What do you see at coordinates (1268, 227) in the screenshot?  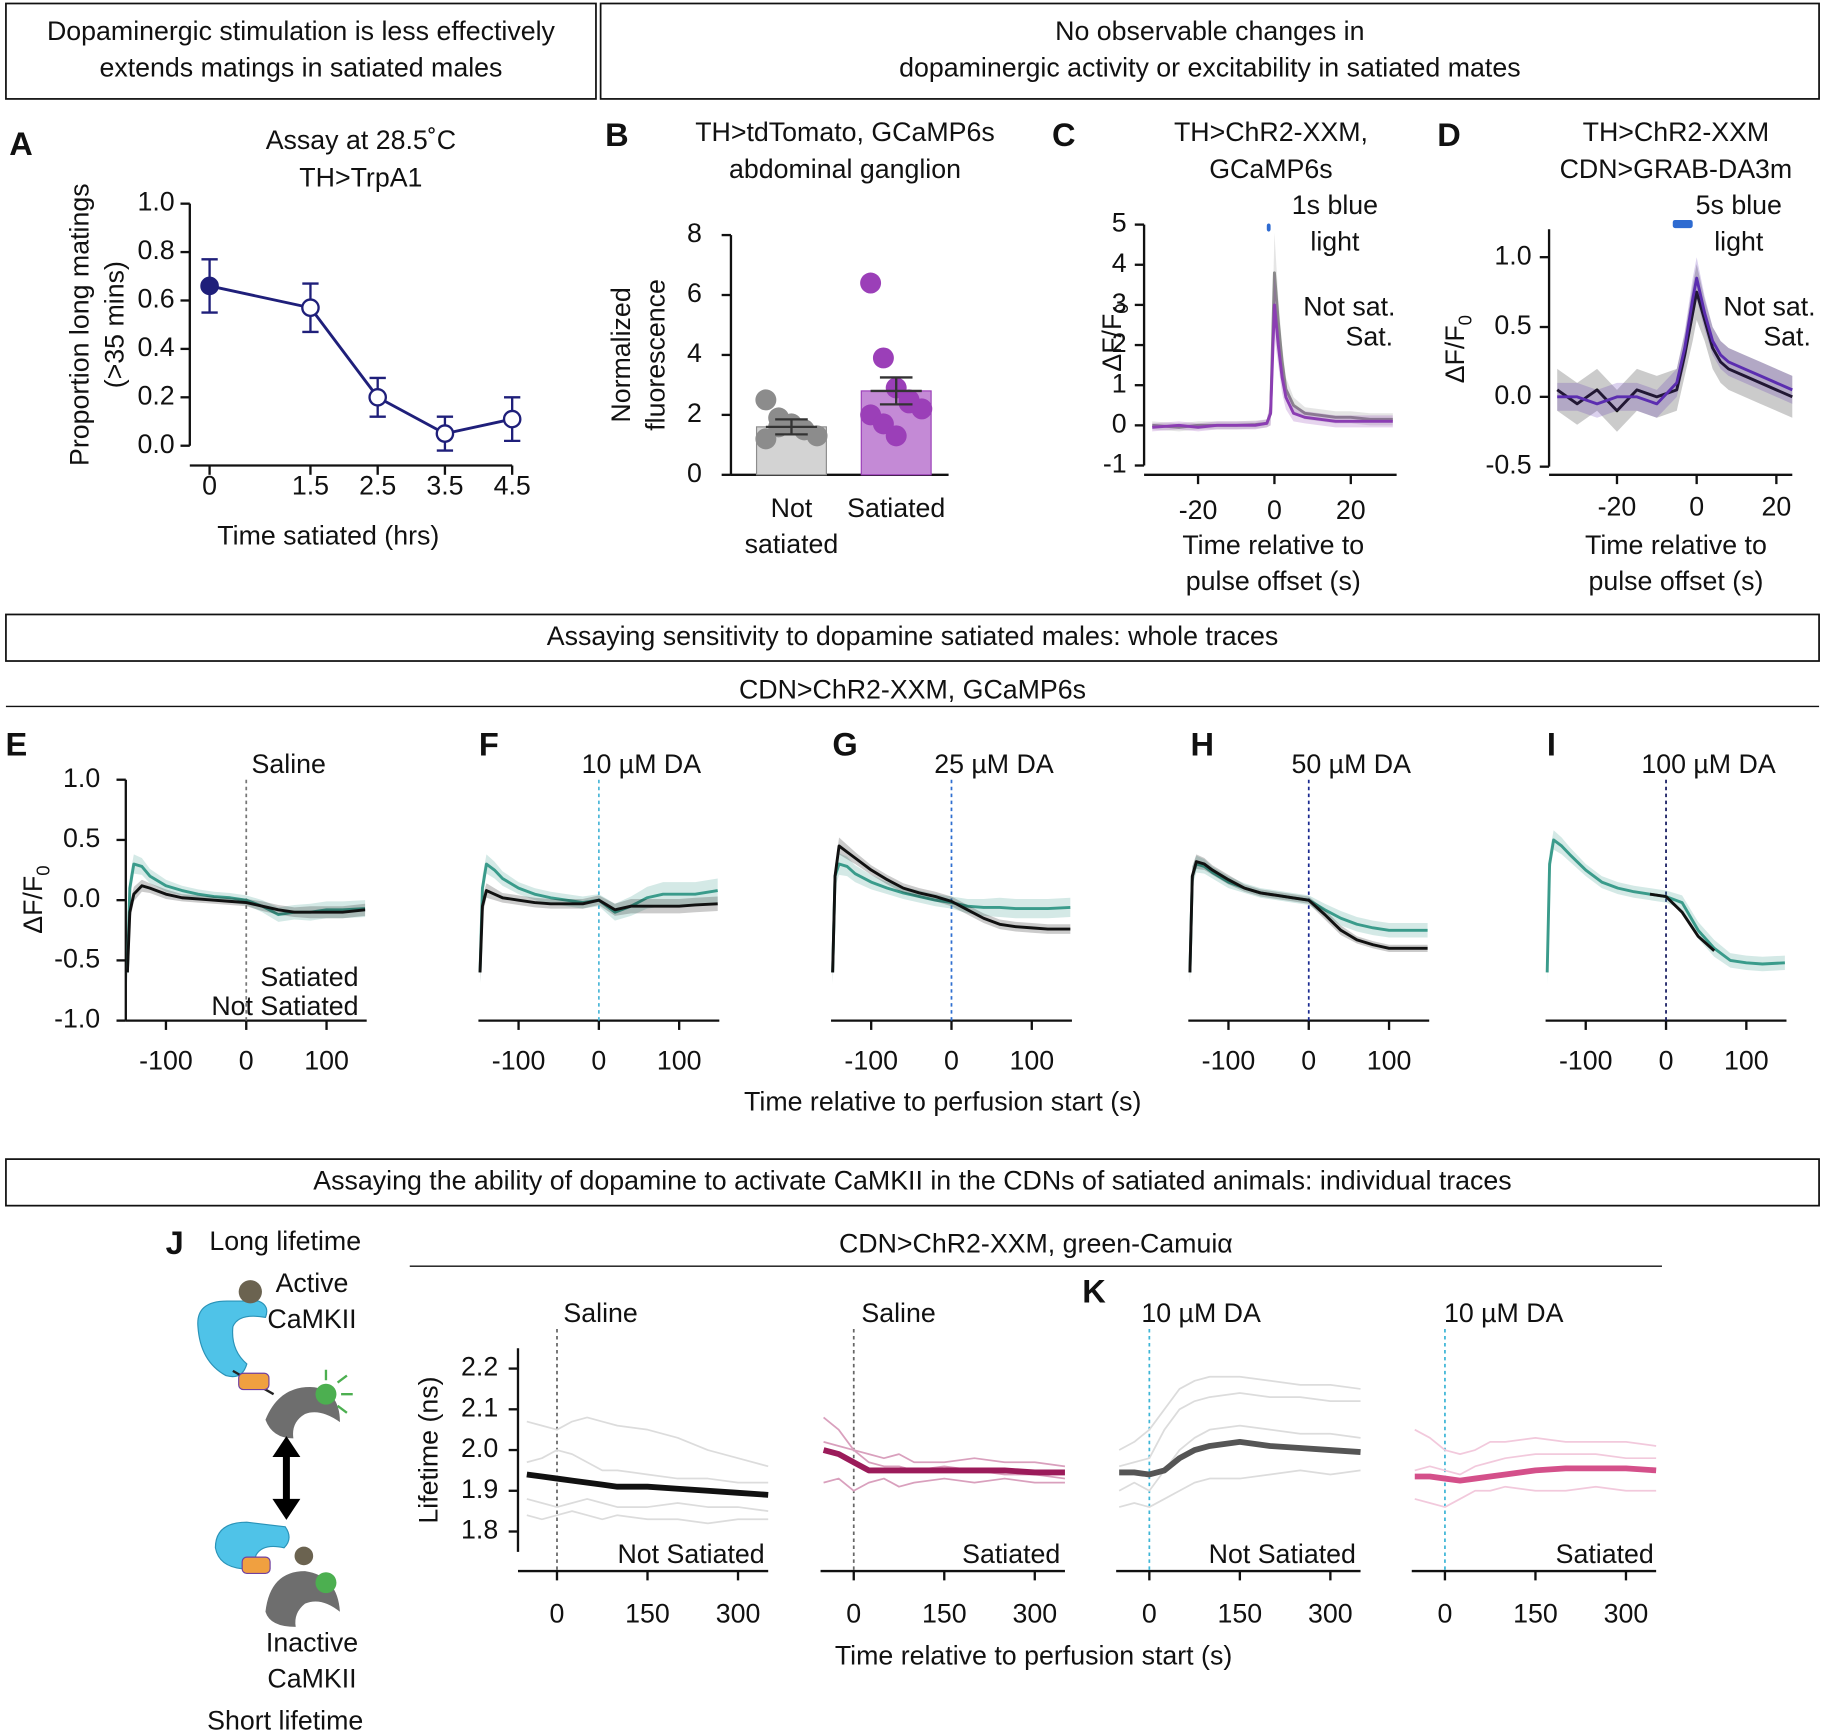 I see `stimulus-bar` at bounding box center [1268, 227].